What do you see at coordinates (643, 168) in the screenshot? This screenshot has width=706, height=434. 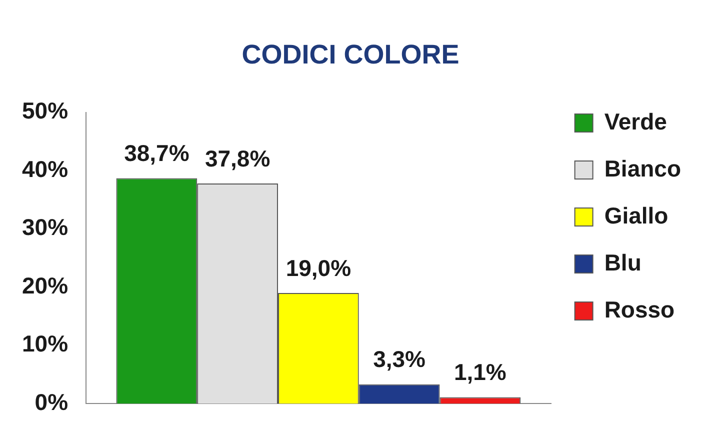 I see `legend-label: Bianco` at bounding box center [643, 168].